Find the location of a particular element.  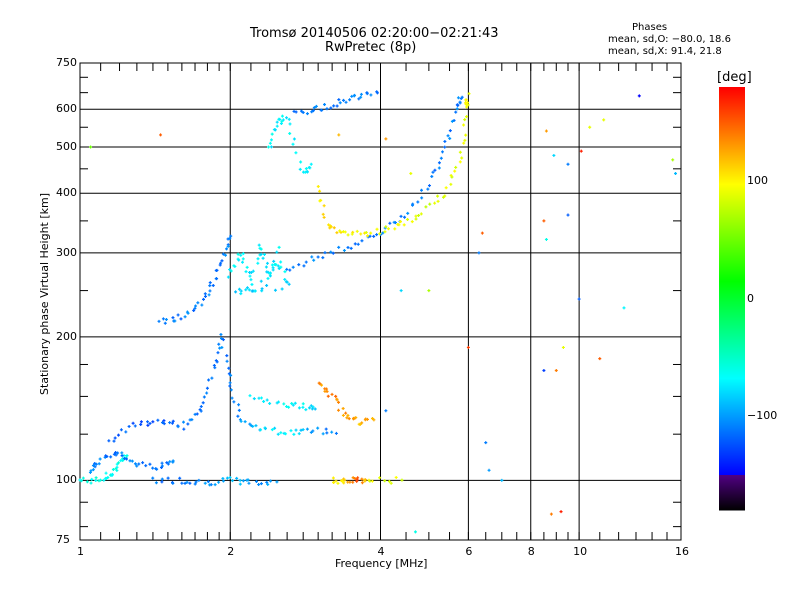

x-tick-label: 10 is located at coordinates (580, 551).